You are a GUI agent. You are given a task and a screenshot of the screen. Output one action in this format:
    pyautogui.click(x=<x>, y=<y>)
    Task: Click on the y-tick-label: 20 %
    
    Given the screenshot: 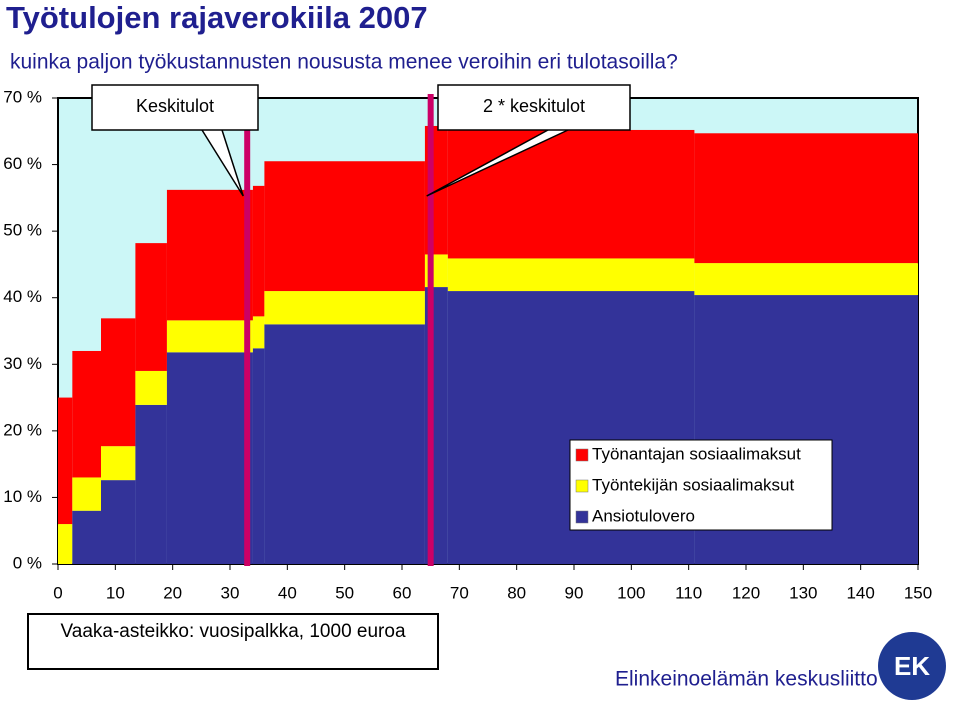 What is the action you would take?
    pyautogui.click(x=22, y=429)
    